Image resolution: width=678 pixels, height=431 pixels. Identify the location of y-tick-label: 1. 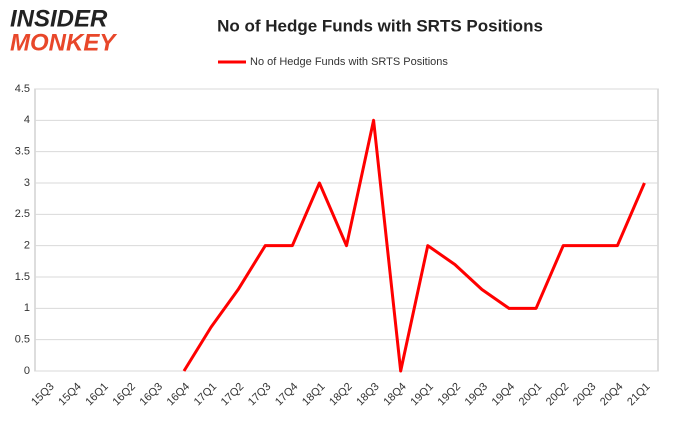
(27, 308).